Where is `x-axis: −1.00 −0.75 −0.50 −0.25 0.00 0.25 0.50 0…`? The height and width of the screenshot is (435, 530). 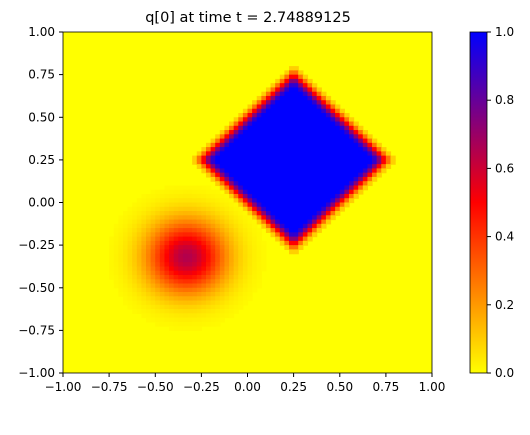 x-axis: −1.00 −0.75 −0.50 −0.25 0.00 0.25 0.50 0… is located at coordinates (245, 383).